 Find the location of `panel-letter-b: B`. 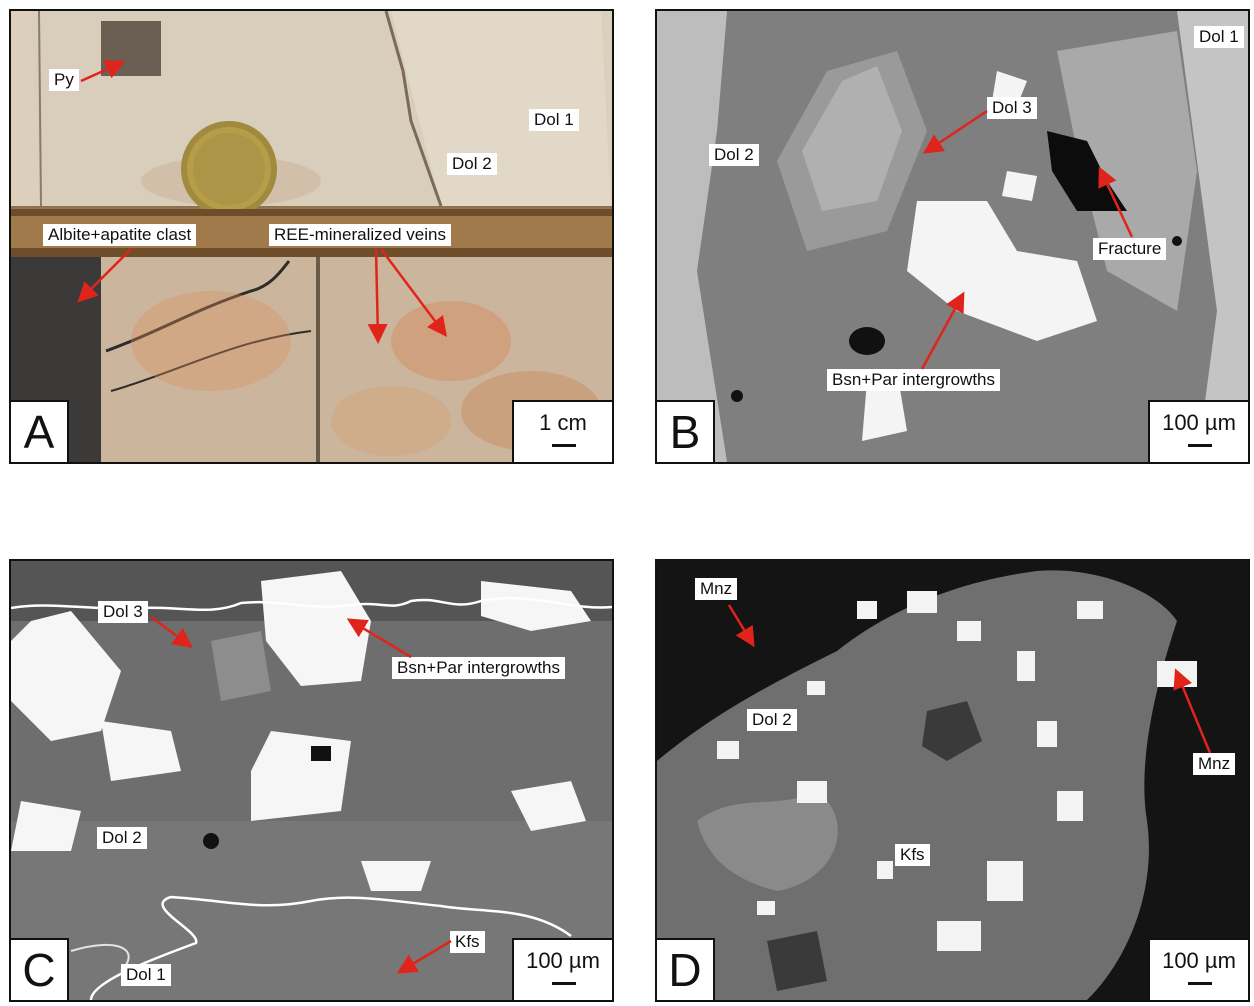

panel-letter-b: B is located at coordinates (686, 431).